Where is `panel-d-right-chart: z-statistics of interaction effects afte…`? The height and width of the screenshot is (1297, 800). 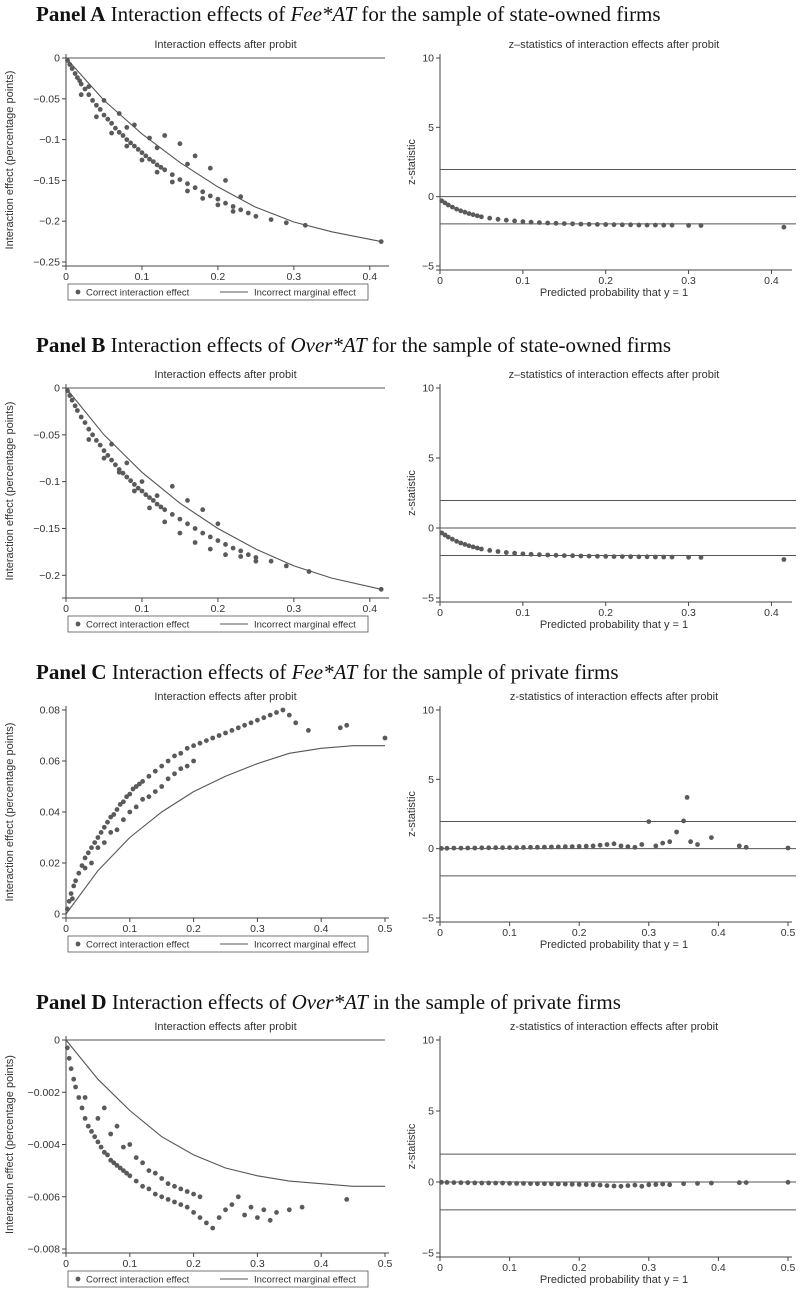 panel-d-right-chart: z-statistics of interaction effects afte… is located at coordinates (601, 1153).